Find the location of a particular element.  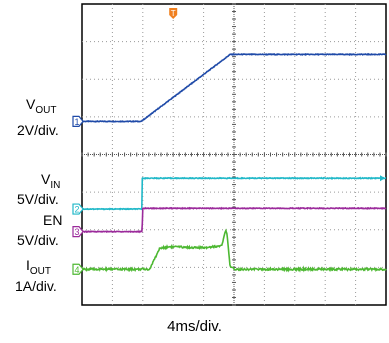

vin-label: VIN is located at coordinates (51, 181).